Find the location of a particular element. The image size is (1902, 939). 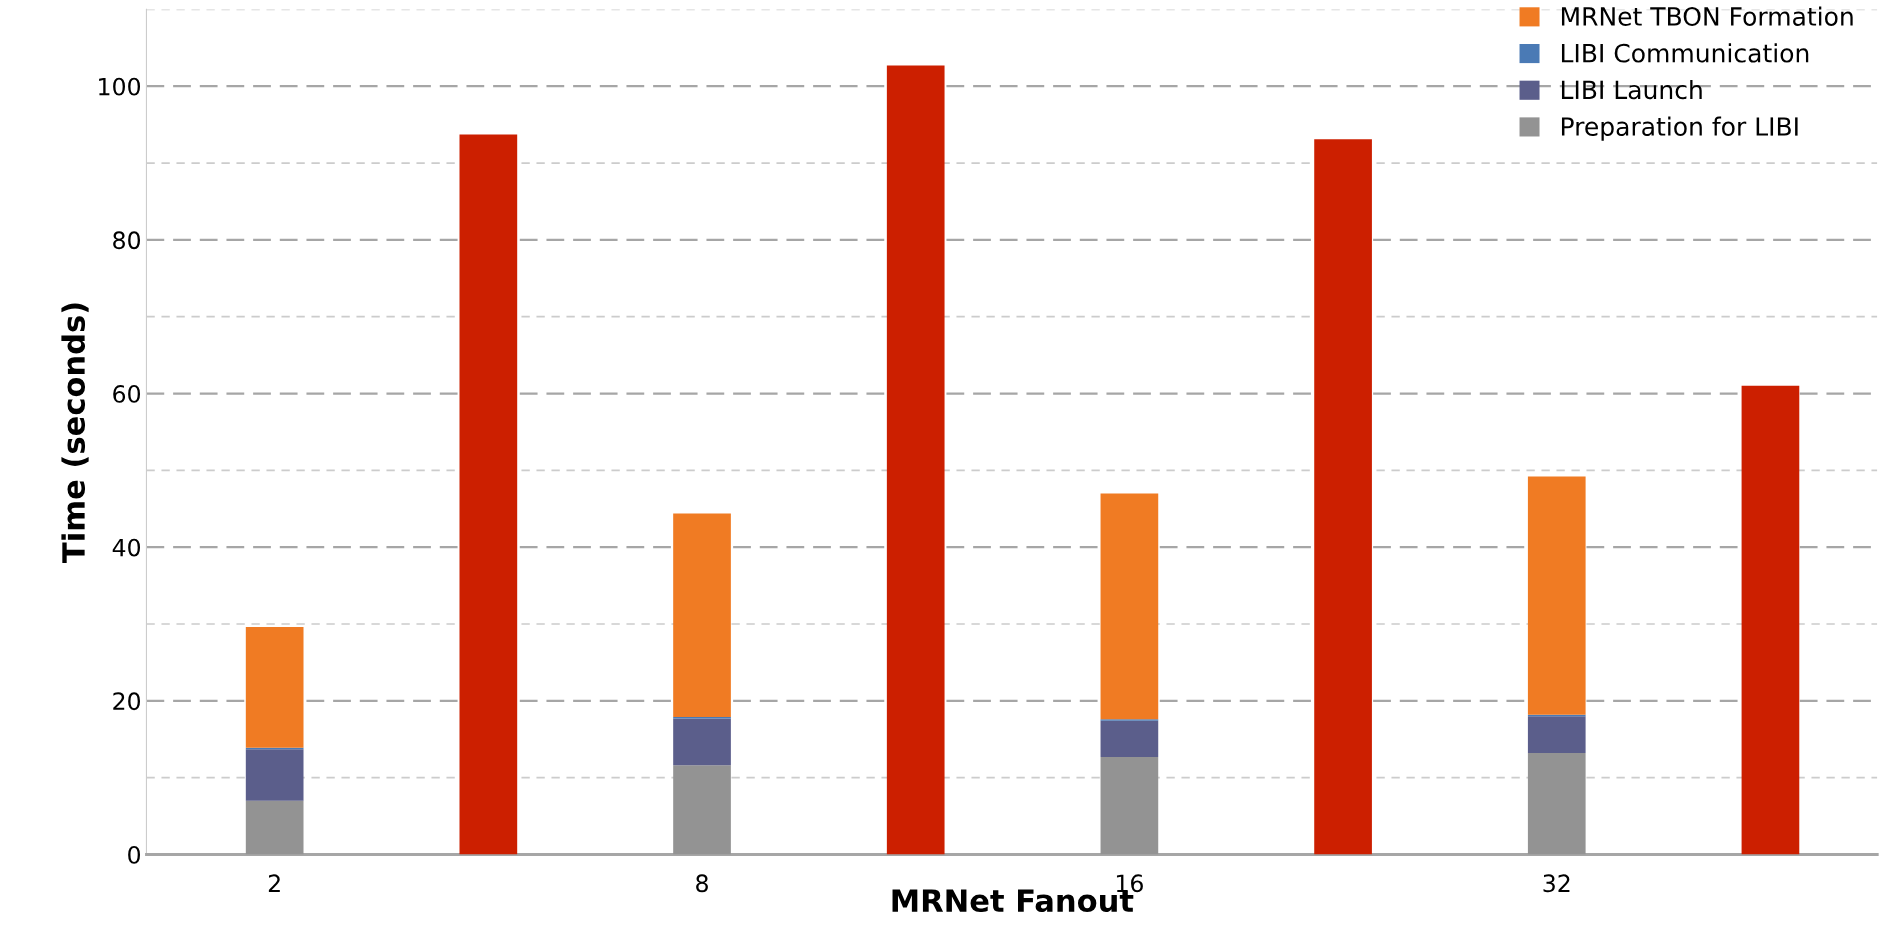

legend-label: LIBI Communication is located at coordinates (1685, 53).